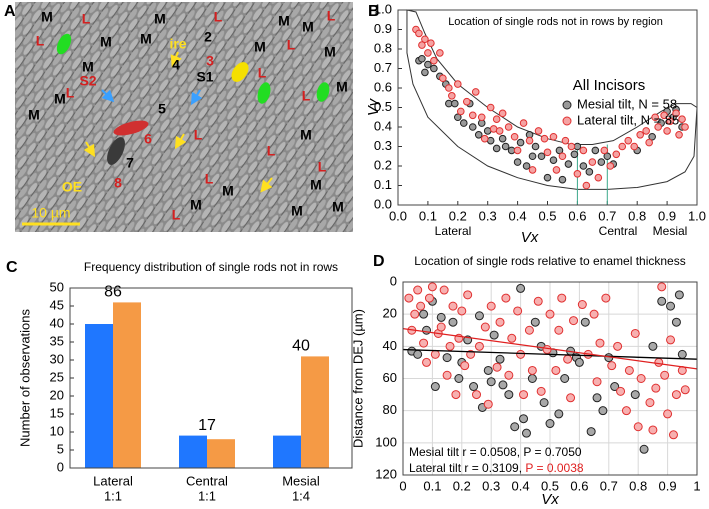 The width and height of the screenshot is (709, 509). Describe the element at coordinates (204, 77) in the screenshot. I see `image-label: S1` at that location.